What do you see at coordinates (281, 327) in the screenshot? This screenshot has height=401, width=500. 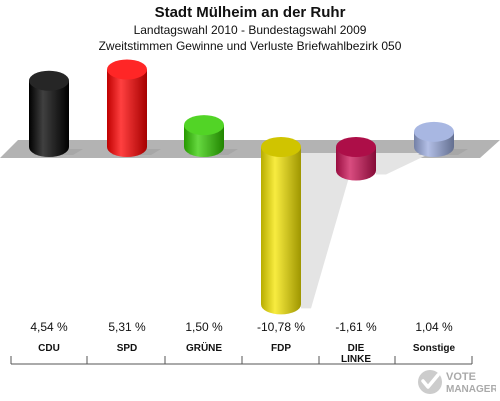 I see `value-label: -10,78 %` at bounding box center [281, 327].